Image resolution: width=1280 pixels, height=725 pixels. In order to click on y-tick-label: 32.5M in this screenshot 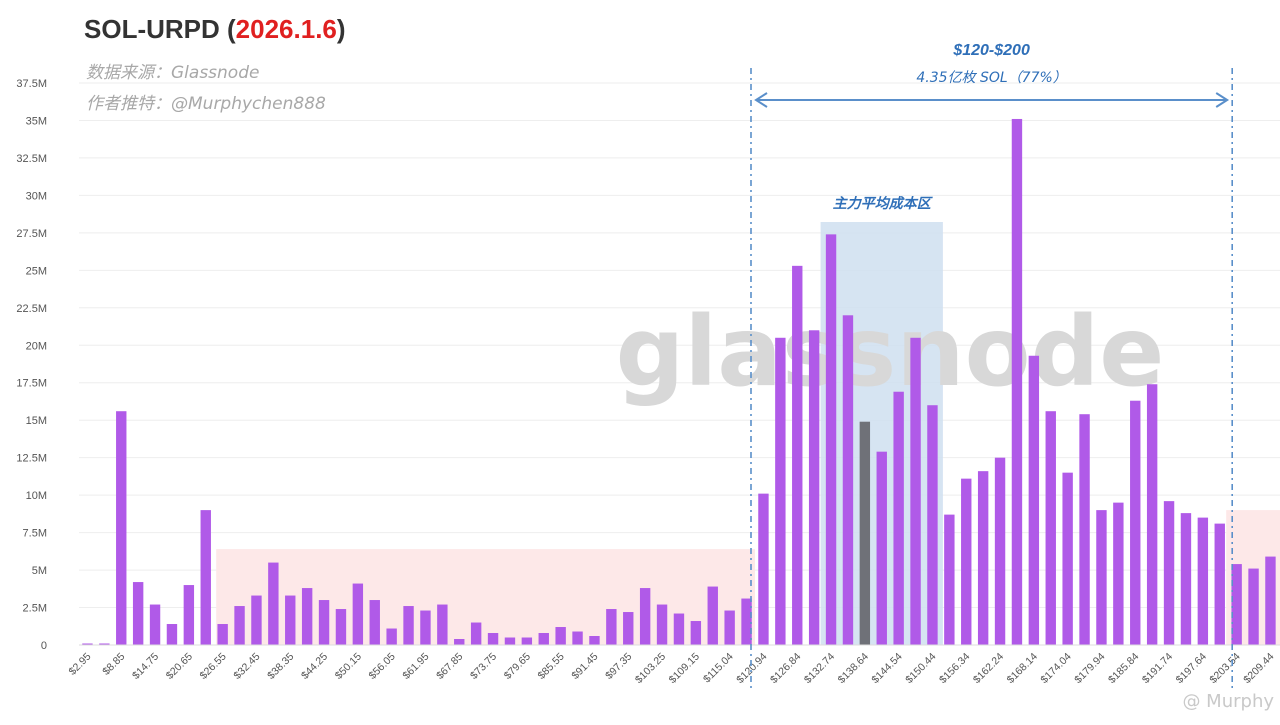, I will do `click(31, 159)`.